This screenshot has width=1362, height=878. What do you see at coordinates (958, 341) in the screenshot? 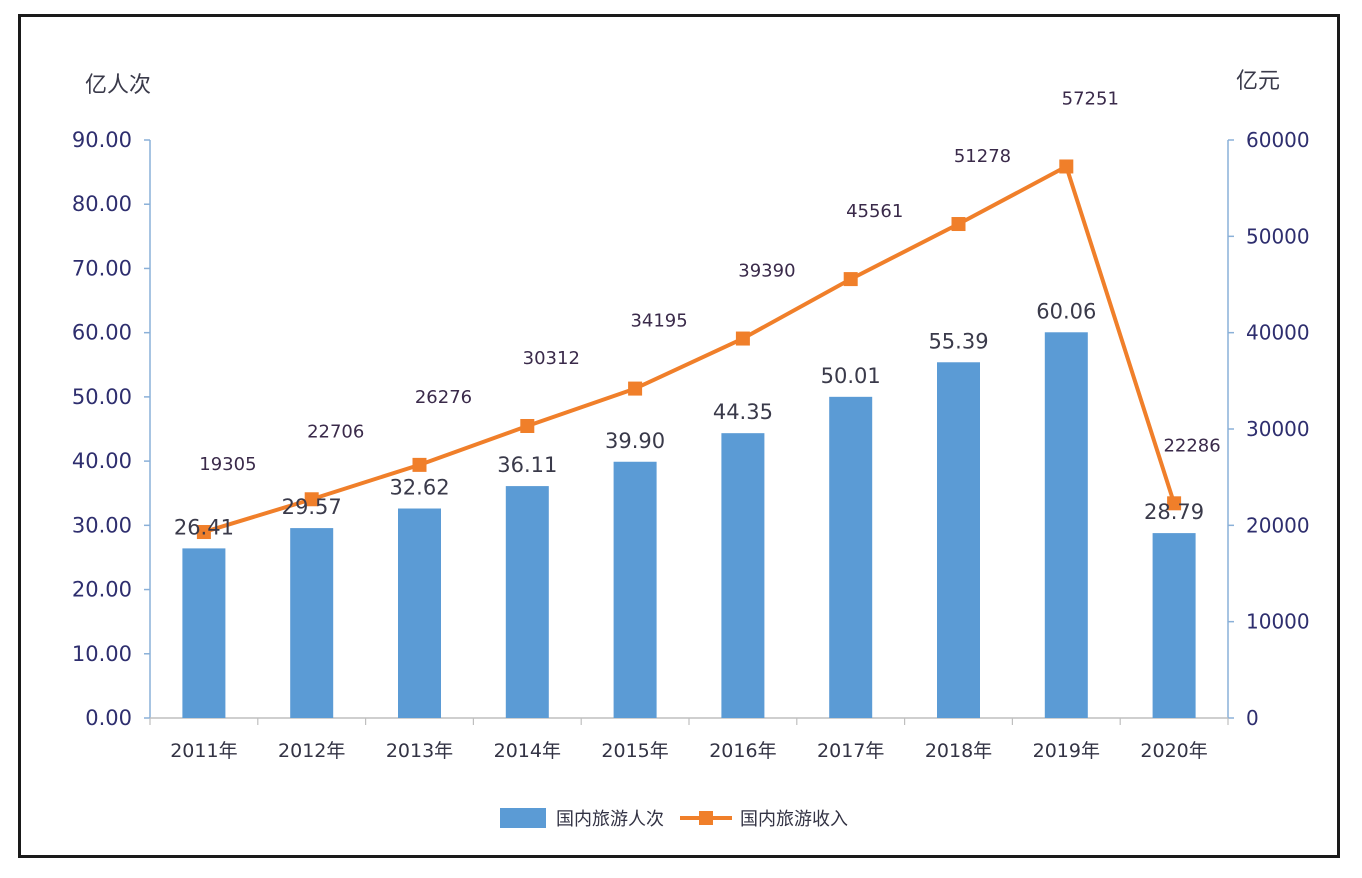
I see `bar-value-label: 55.39` at bounding box center [958, 341].